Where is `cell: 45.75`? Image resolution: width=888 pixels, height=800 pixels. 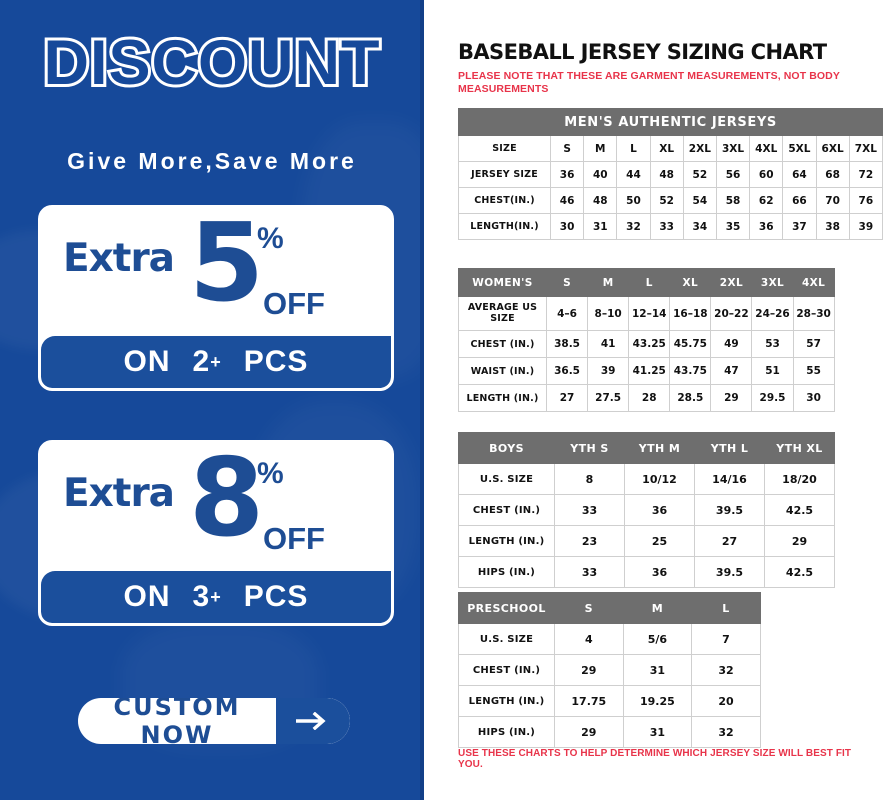
cell: 45.75 is located at coordinates (690, 344).